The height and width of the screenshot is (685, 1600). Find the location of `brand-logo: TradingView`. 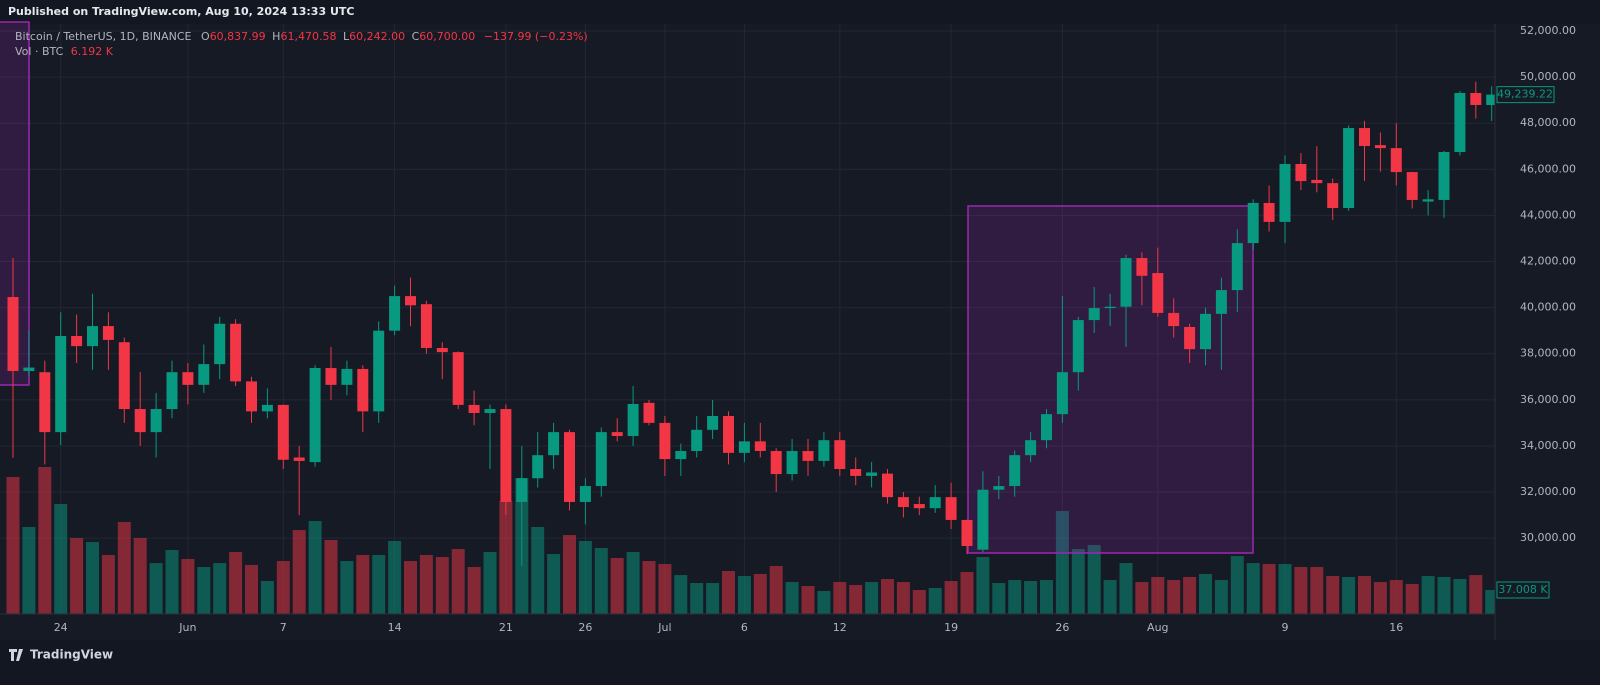

brand-logo: TradingView is located at coordinates (61, 655).